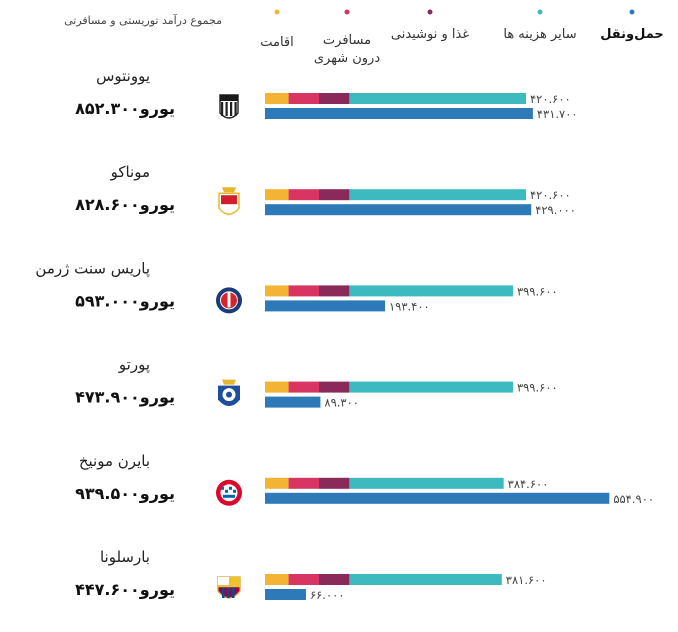 Image resolution: width=678 pixels, height=632 pixels. What do you see at coordinates (107, 589) in the screenshot?
I see `club-total-value: ۴۴۷.۶۰۰` at bounding box center [107, 589].